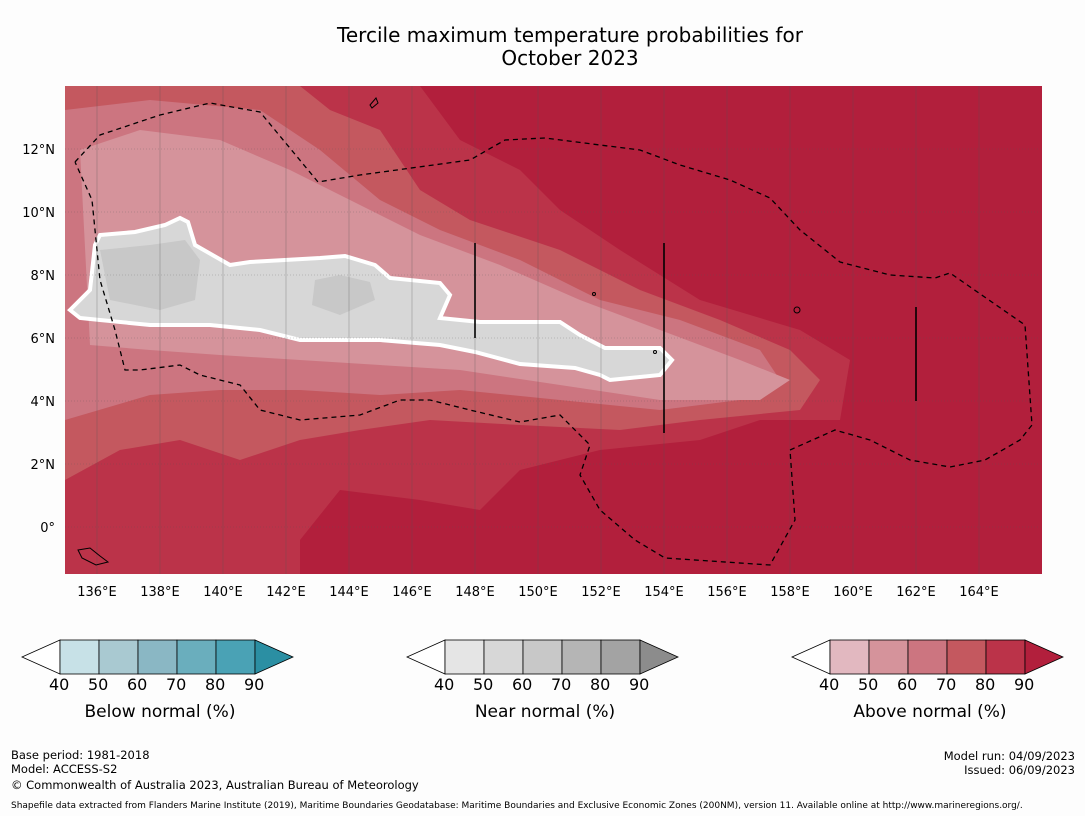  Describe the element at coordinates (43, 276) in the screenshot. I see `lat-tick: 8°N` at that location.